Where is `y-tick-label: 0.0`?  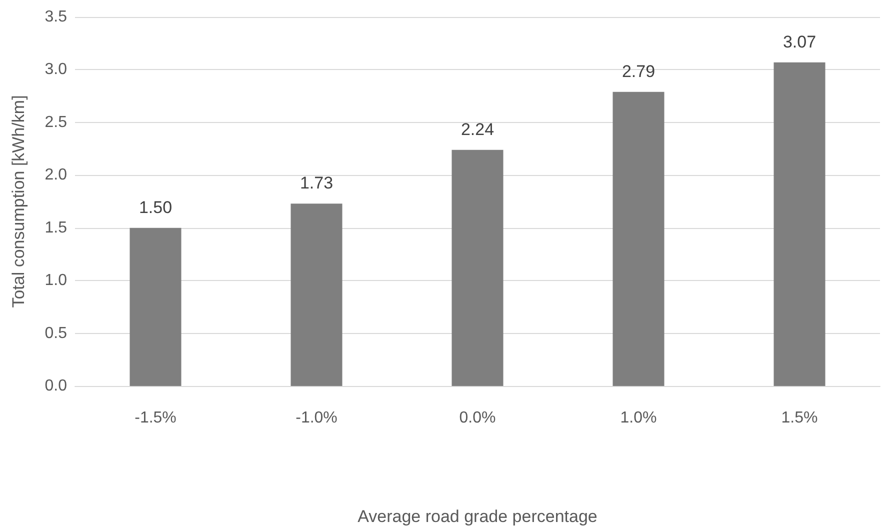 y-tick-label: 0.0 is located at coordinates (56, 386).